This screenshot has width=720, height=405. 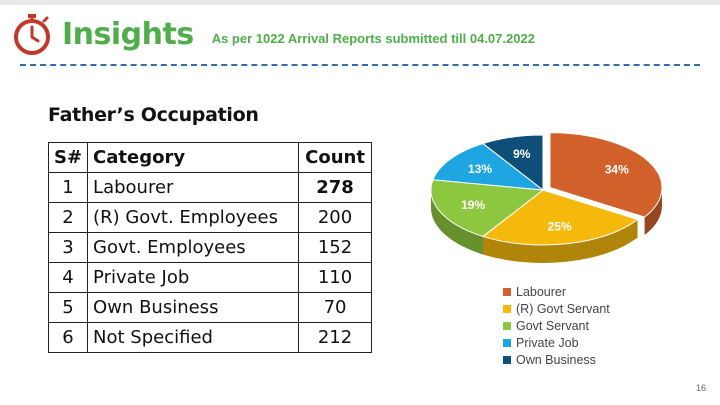 I want to click on page-number: 16, so click(x=700, y=388).